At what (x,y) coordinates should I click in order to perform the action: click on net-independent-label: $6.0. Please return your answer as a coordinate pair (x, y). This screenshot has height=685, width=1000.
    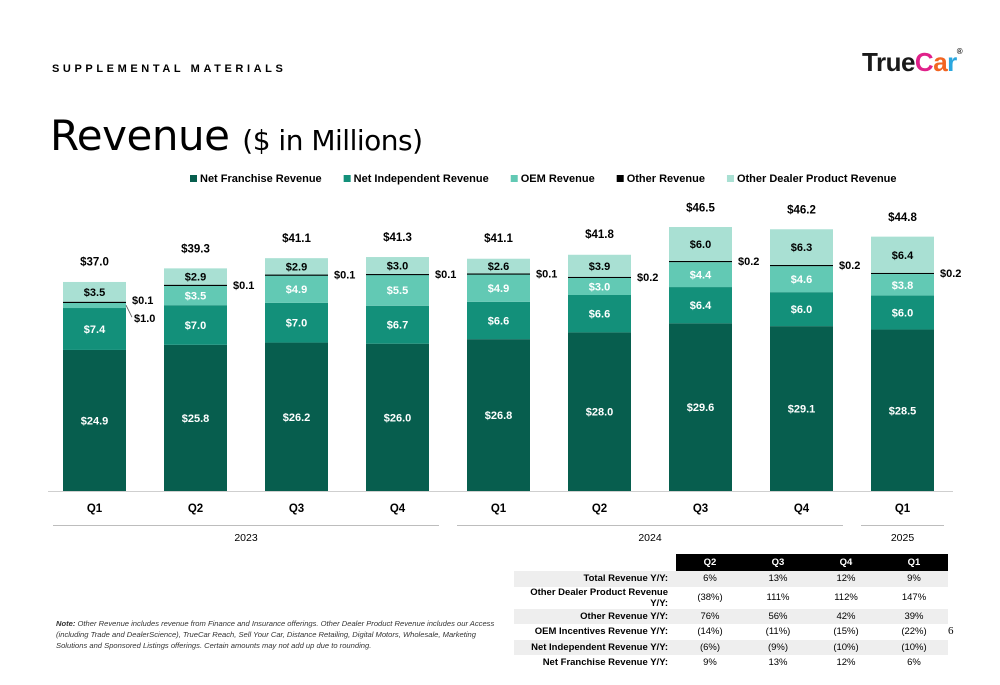
    Looking at the image, I should click on (801, 310).